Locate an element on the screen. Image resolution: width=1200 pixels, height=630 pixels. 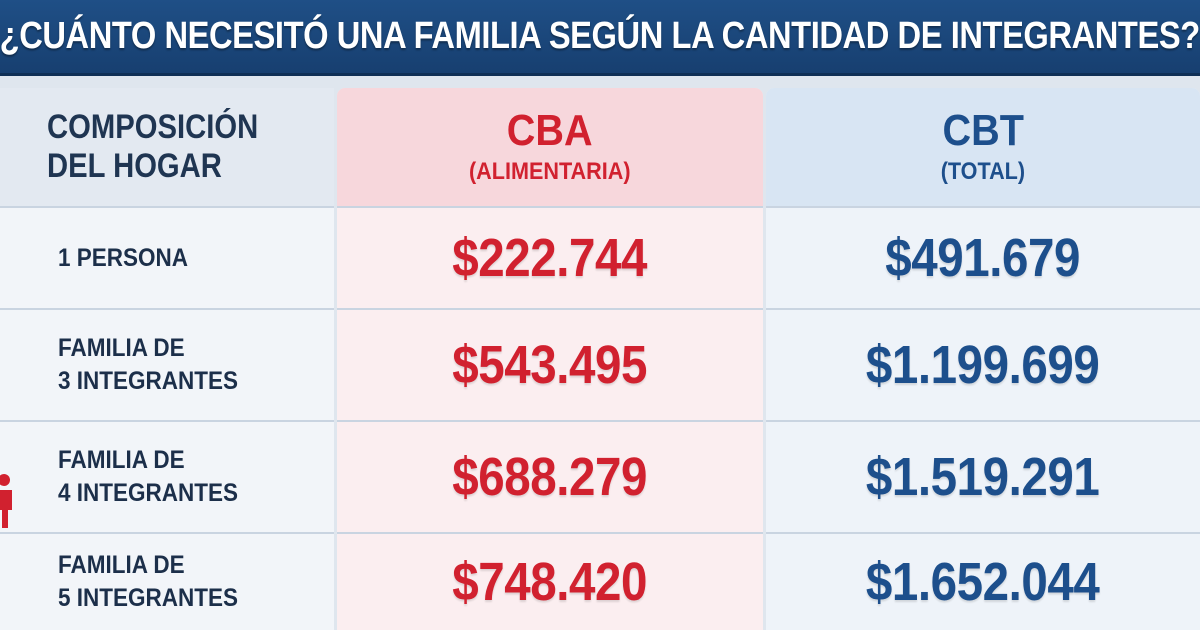
cba-value: $748.420 is located at coordinates (550, 582).